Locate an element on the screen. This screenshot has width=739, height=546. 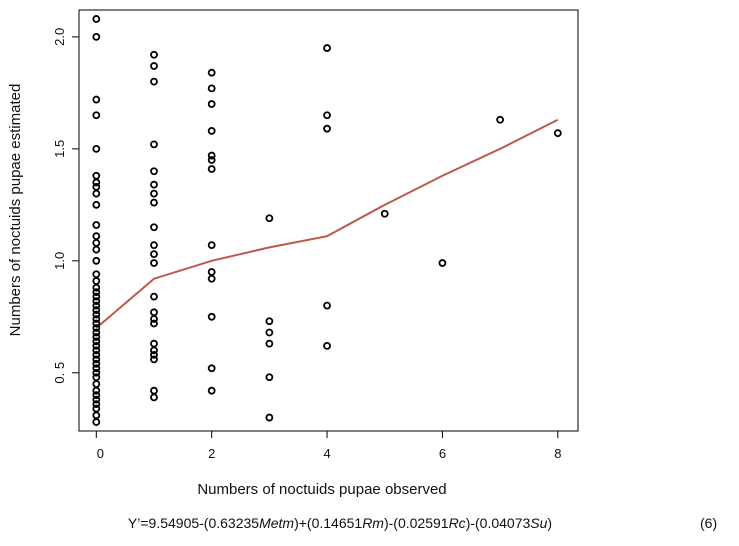
y-tick-label: 1.5 is located at coordinates (59, 149).